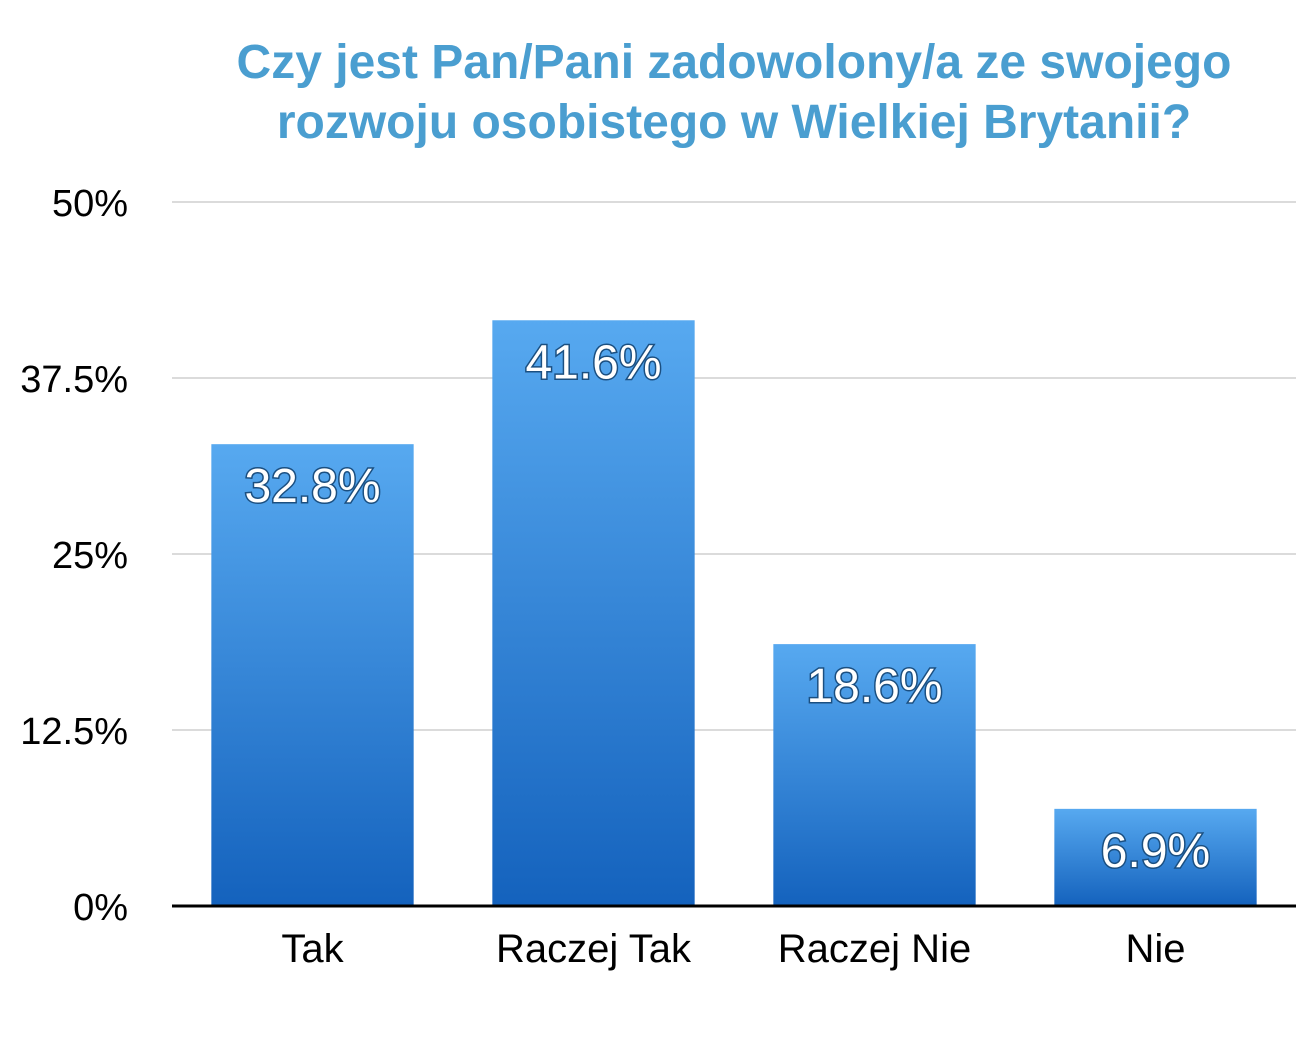 The image size is (1314, 1040). What do you see at coordinates (733, 949) in the screenshot?
I see `x-axis: Tak Raczej Tak Raczej Nie Nie` at bounding box center [733, 949].